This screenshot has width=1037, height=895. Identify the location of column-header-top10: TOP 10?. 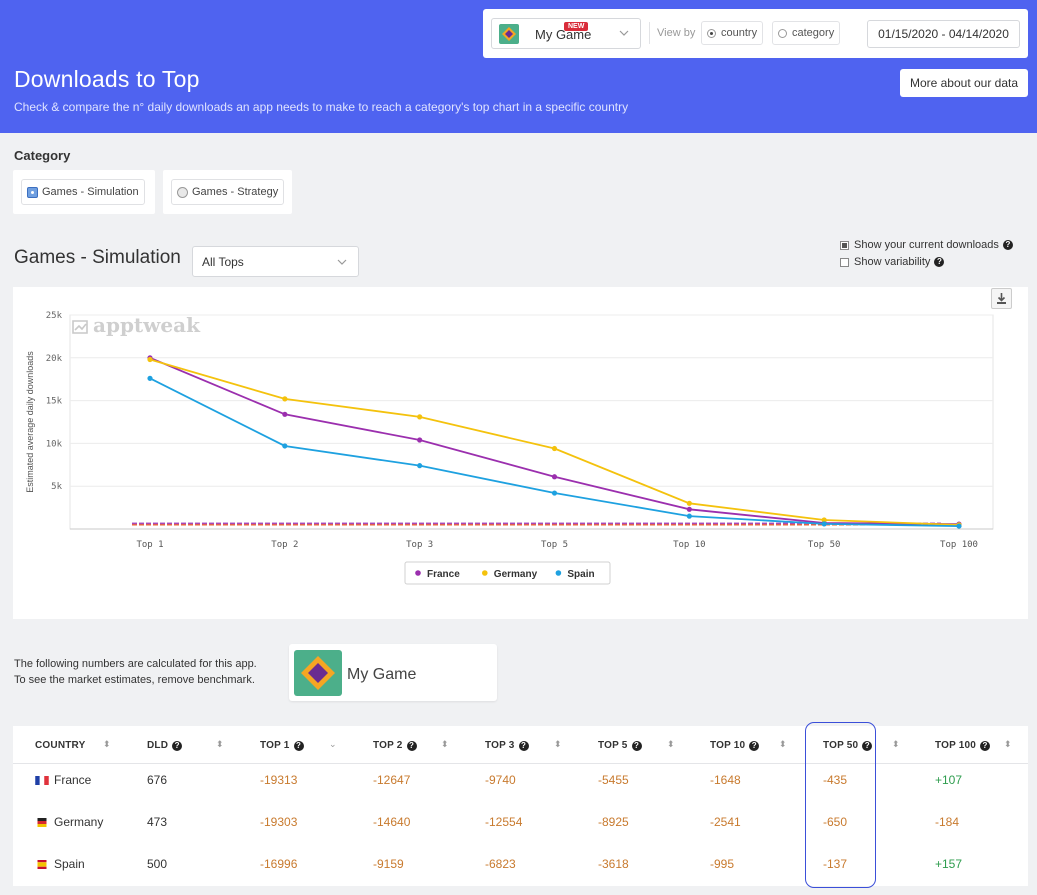
(735, 745).